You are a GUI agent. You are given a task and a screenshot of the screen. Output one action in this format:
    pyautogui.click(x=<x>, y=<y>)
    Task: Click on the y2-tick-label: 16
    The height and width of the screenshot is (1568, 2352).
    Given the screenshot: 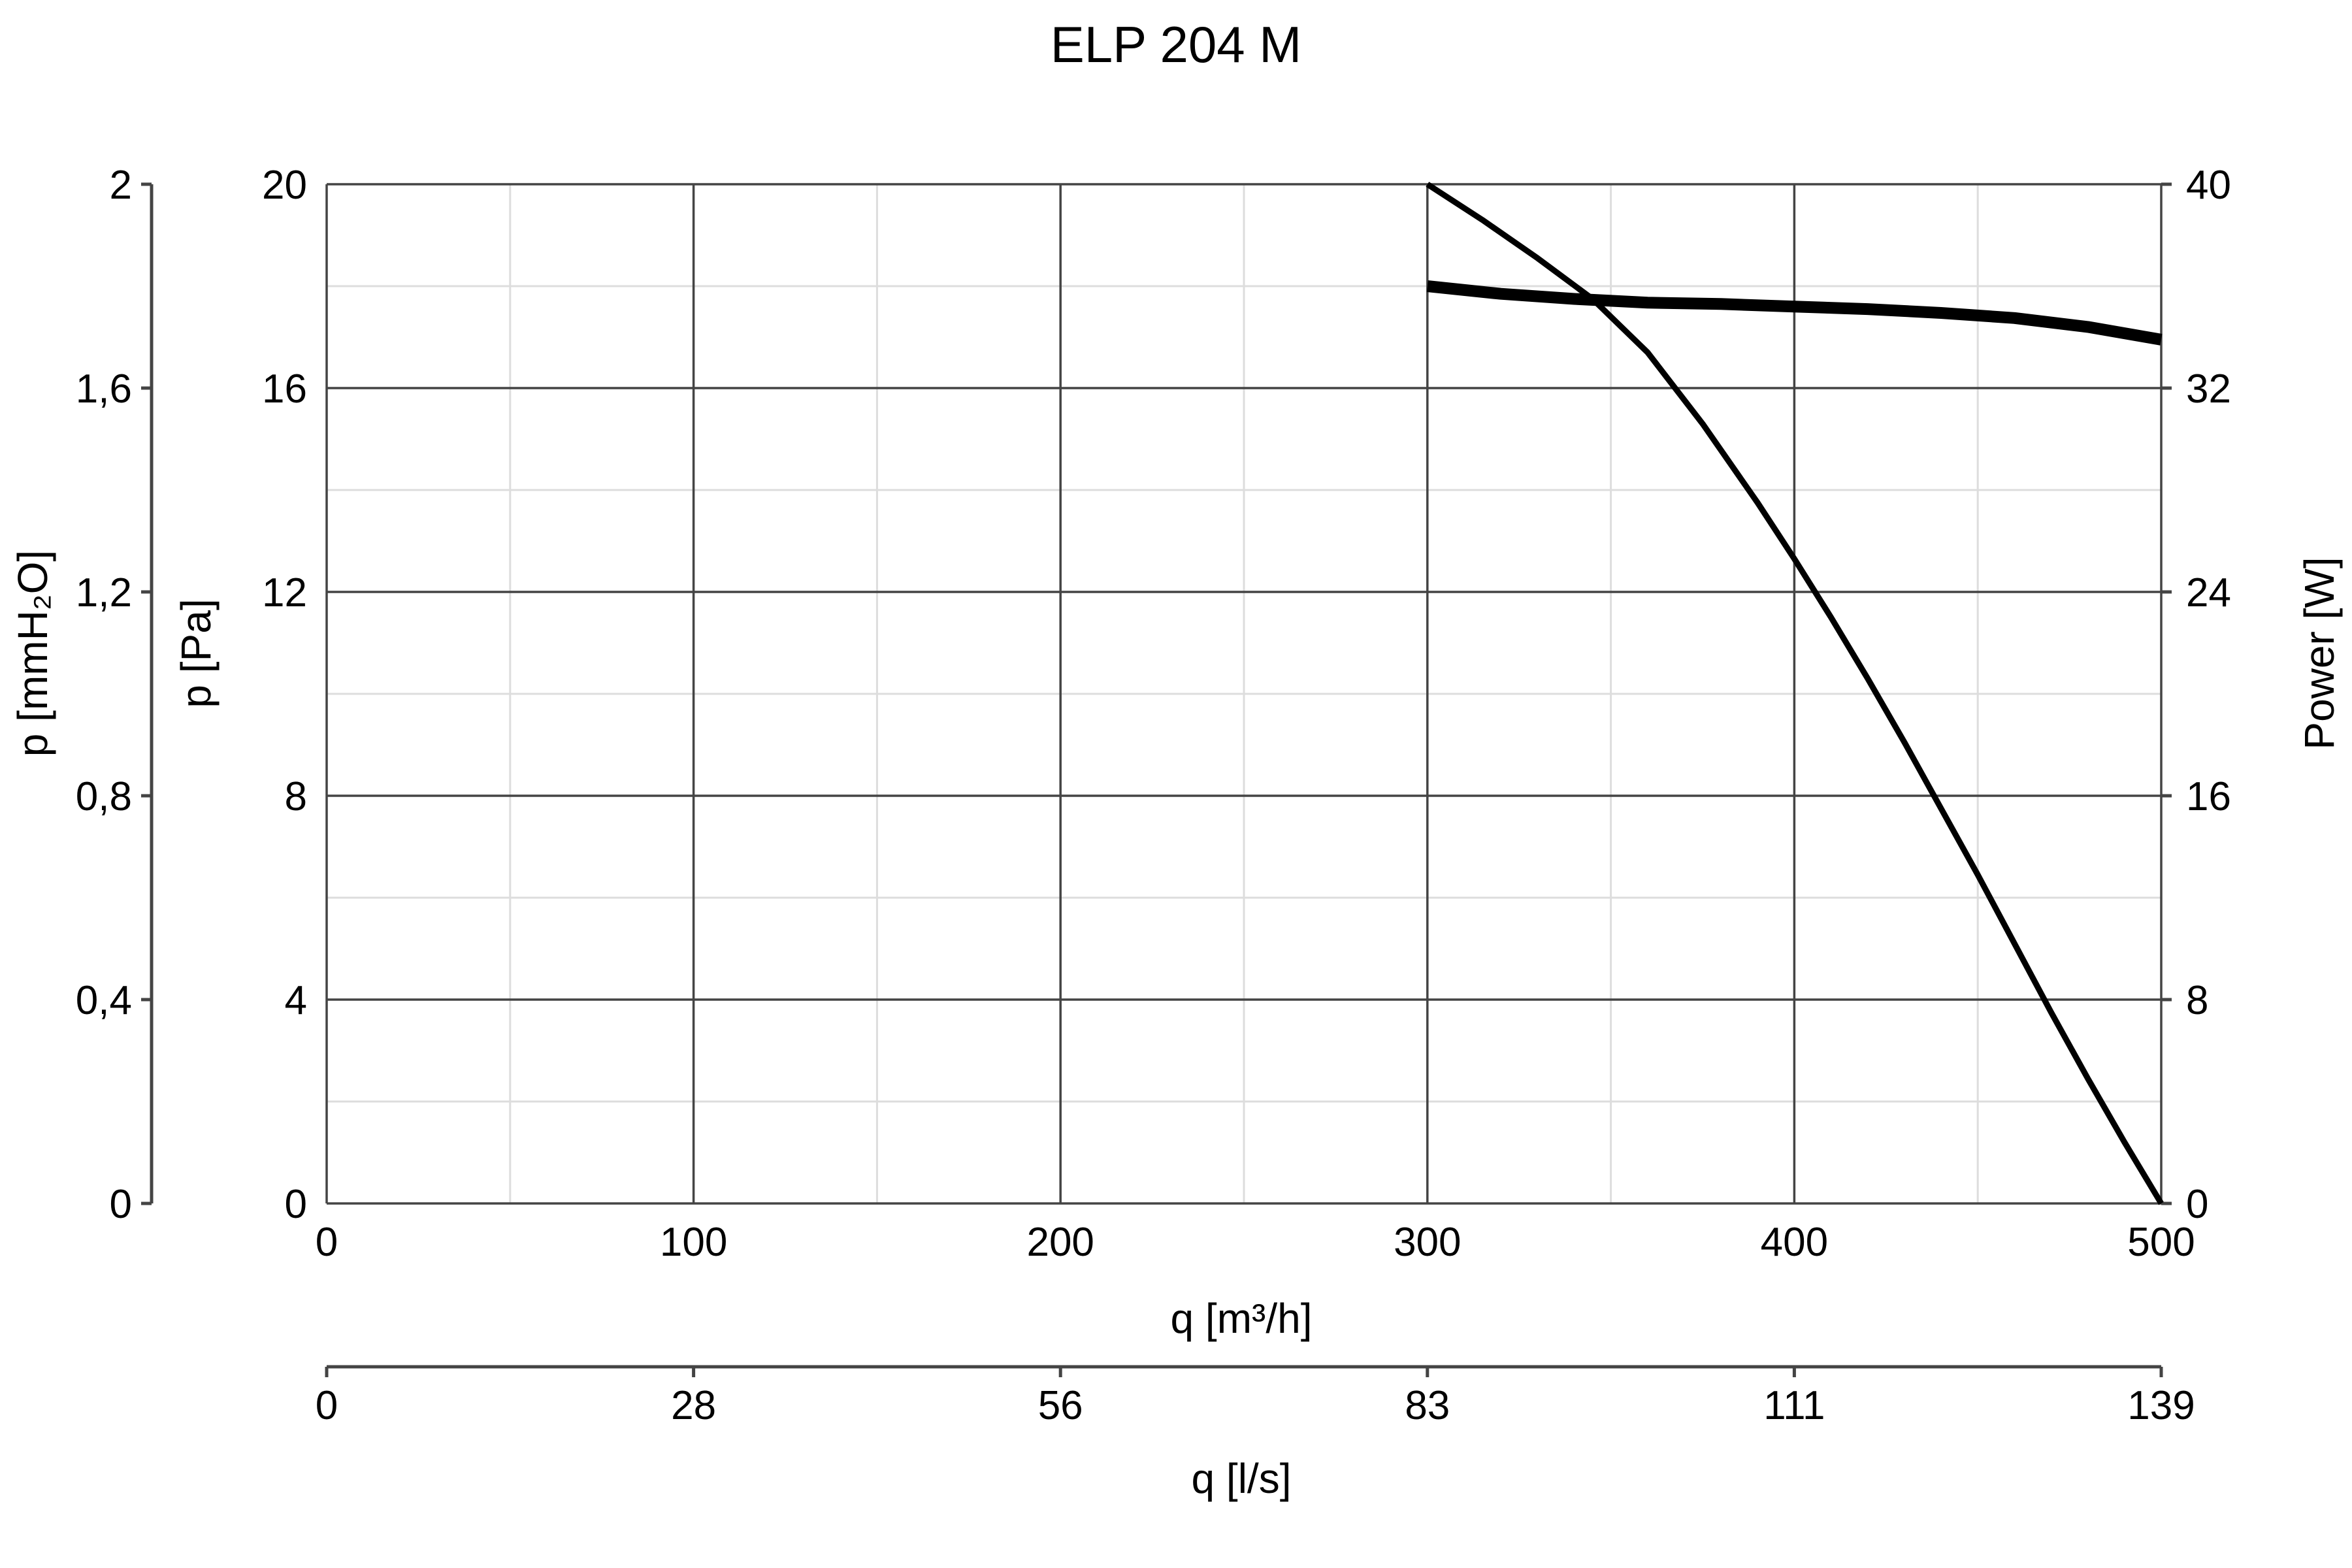 What is the action you would take?
    pyautogui.click(x=2208, y=796)
    